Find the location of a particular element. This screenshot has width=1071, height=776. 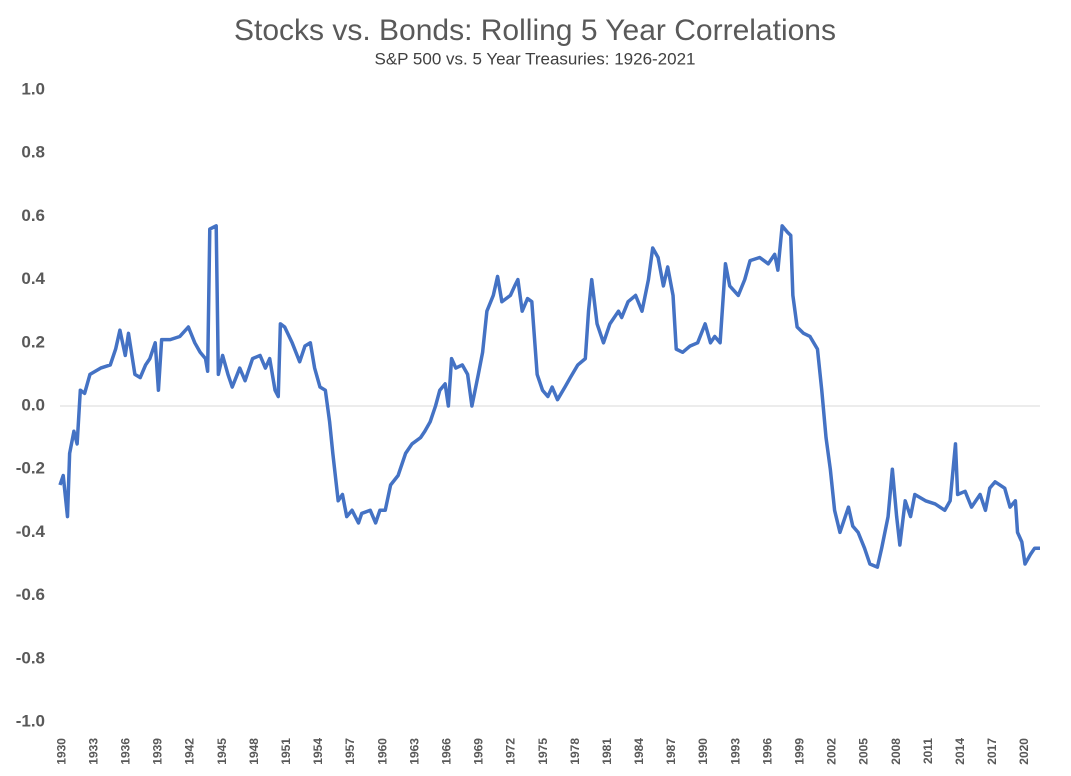

y-tick-label: -0.4 is located at coordinates (31, 531).